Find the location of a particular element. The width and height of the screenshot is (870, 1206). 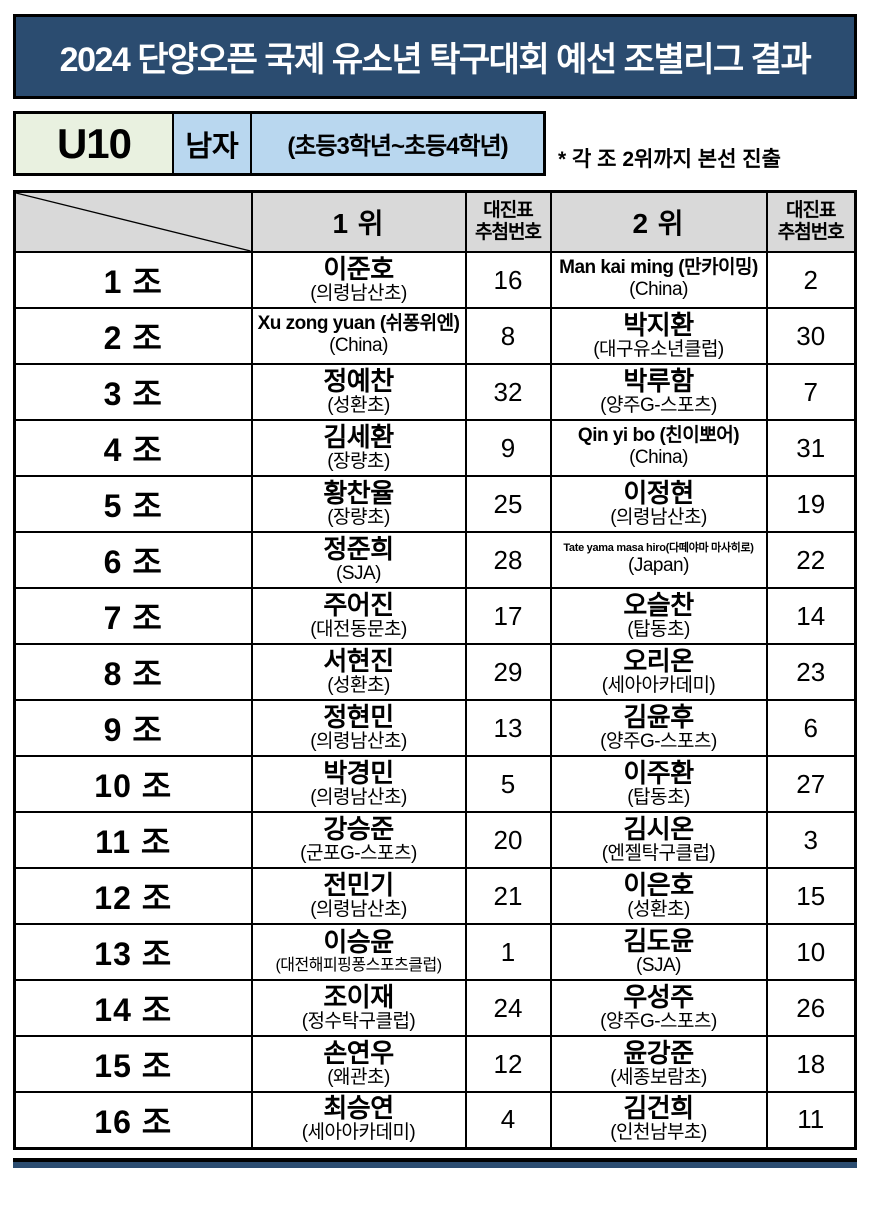

first-place-name: 전민기 is located at coordinates (358, 884).